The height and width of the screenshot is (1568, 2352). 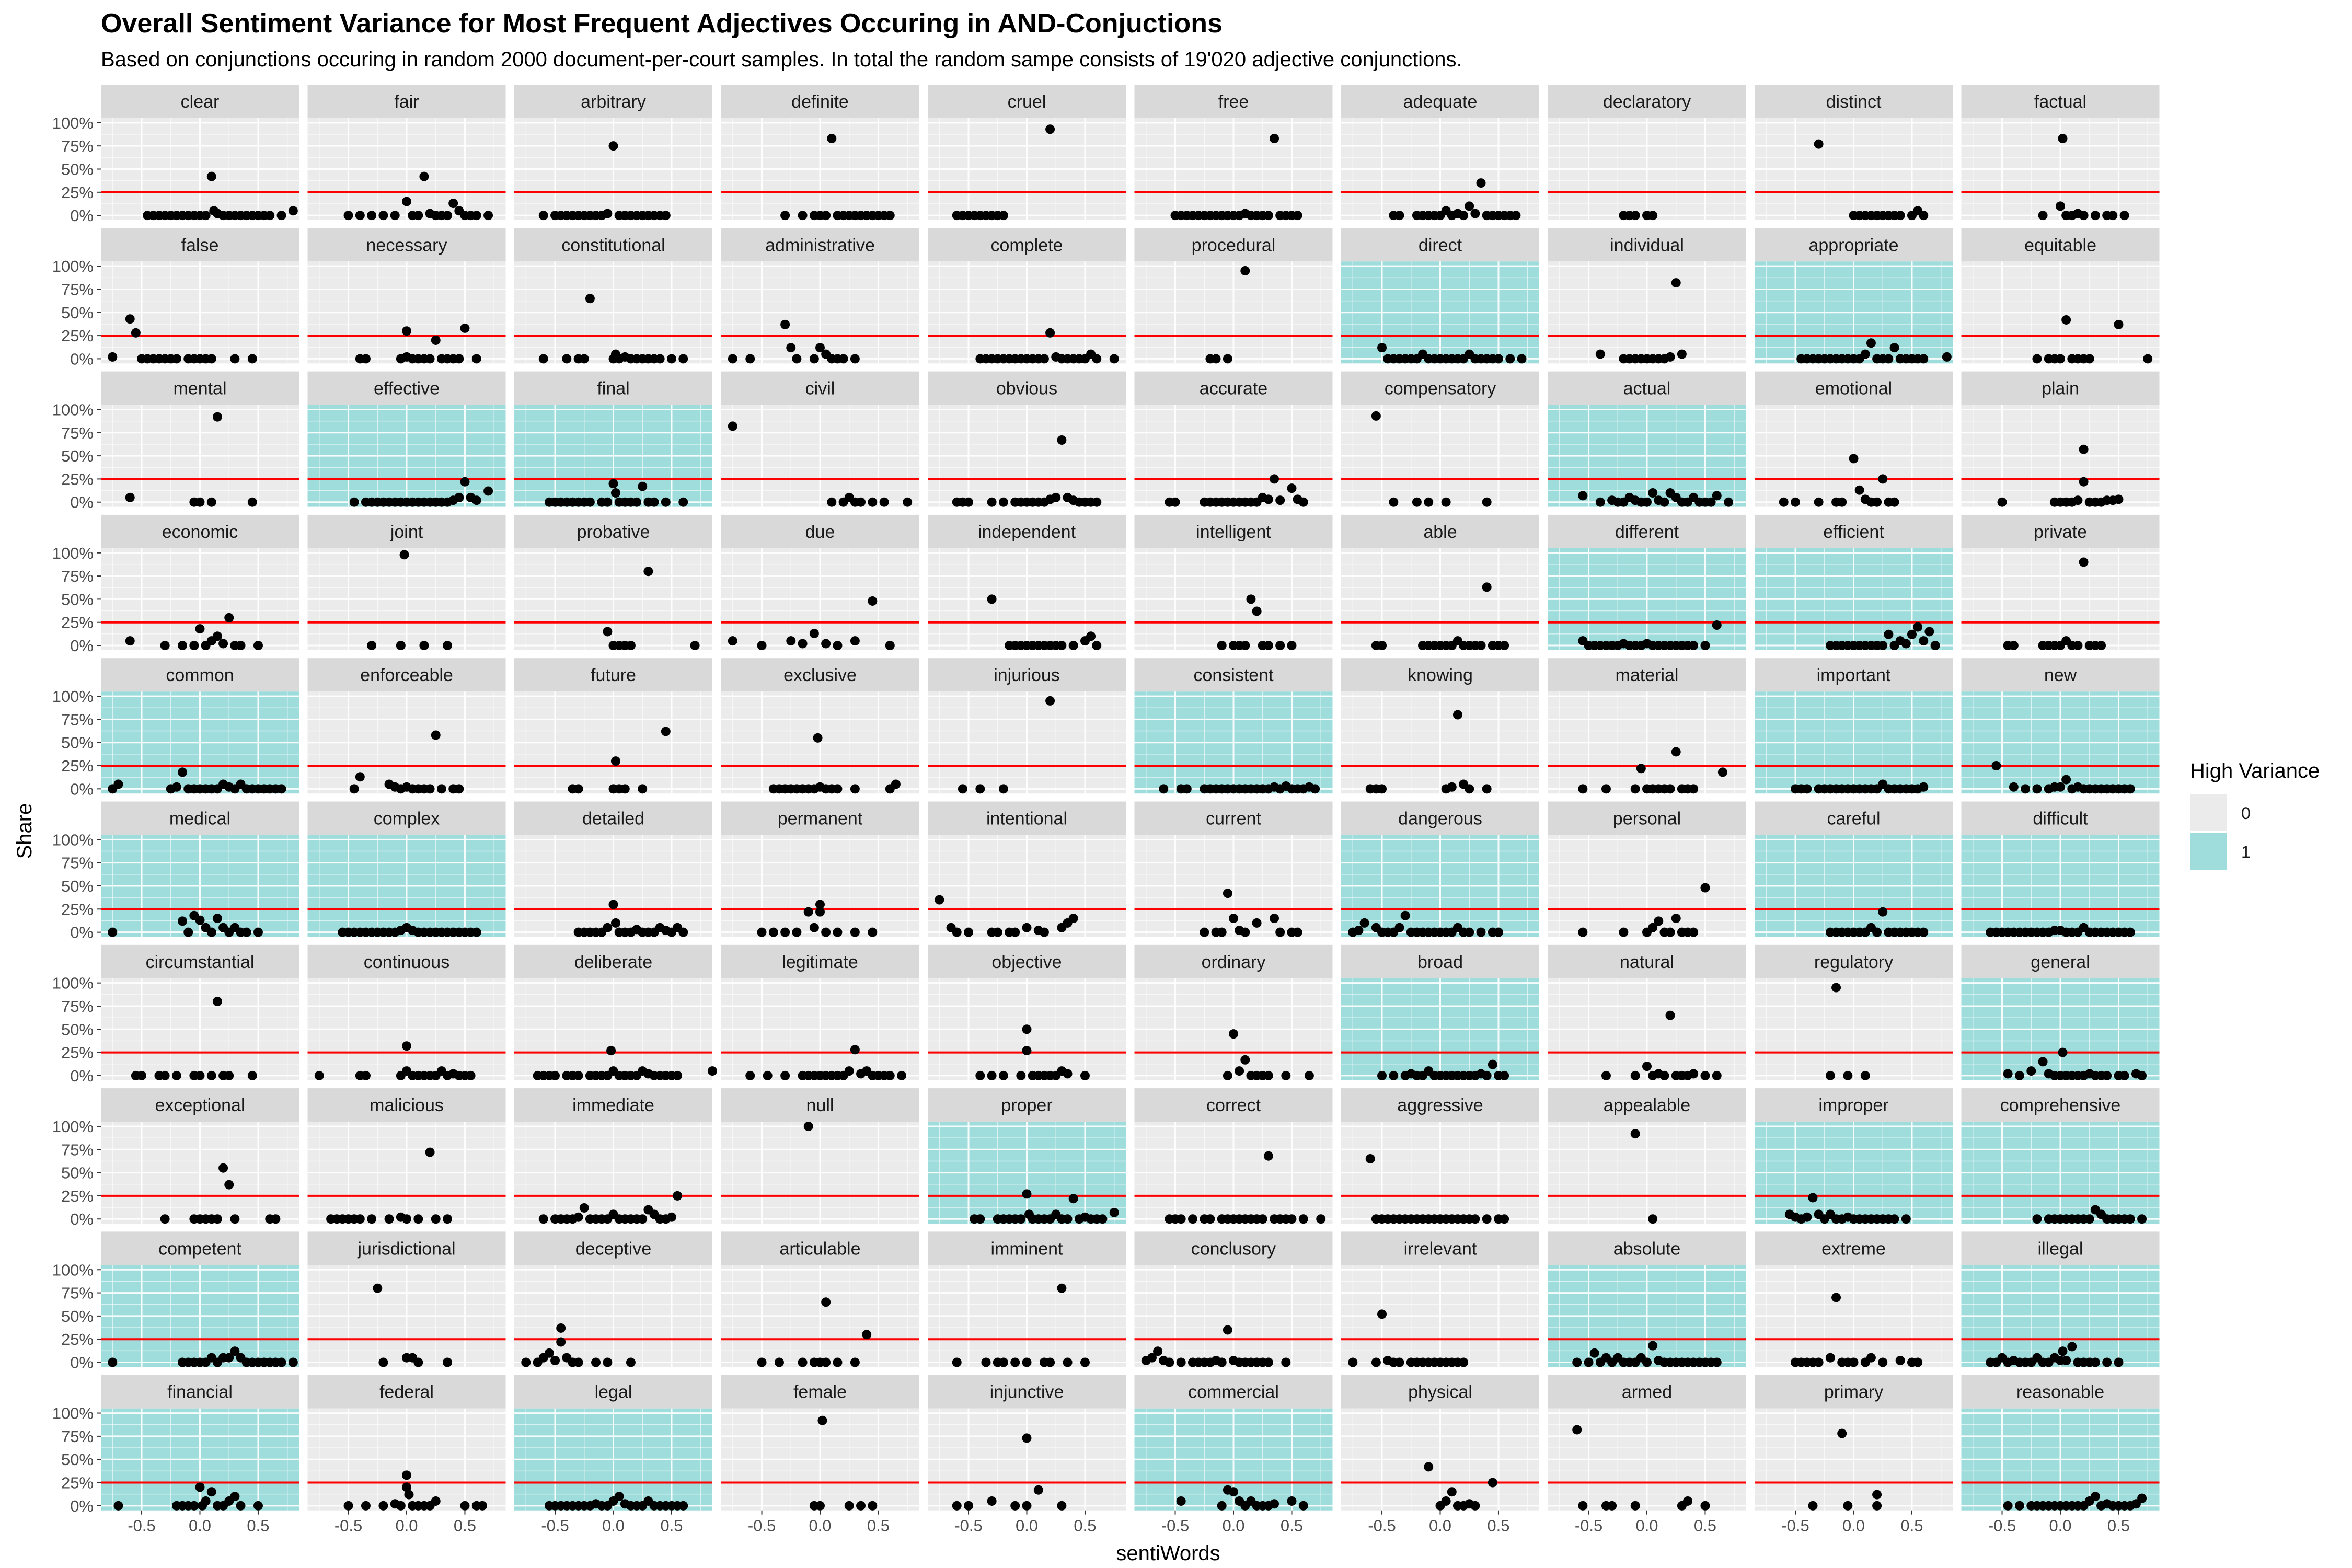 What do you see at coordinates (1854, 153) in the screenshot?
I see `facet-panel-distinct: distinct` at bounding box center [1854, 153].